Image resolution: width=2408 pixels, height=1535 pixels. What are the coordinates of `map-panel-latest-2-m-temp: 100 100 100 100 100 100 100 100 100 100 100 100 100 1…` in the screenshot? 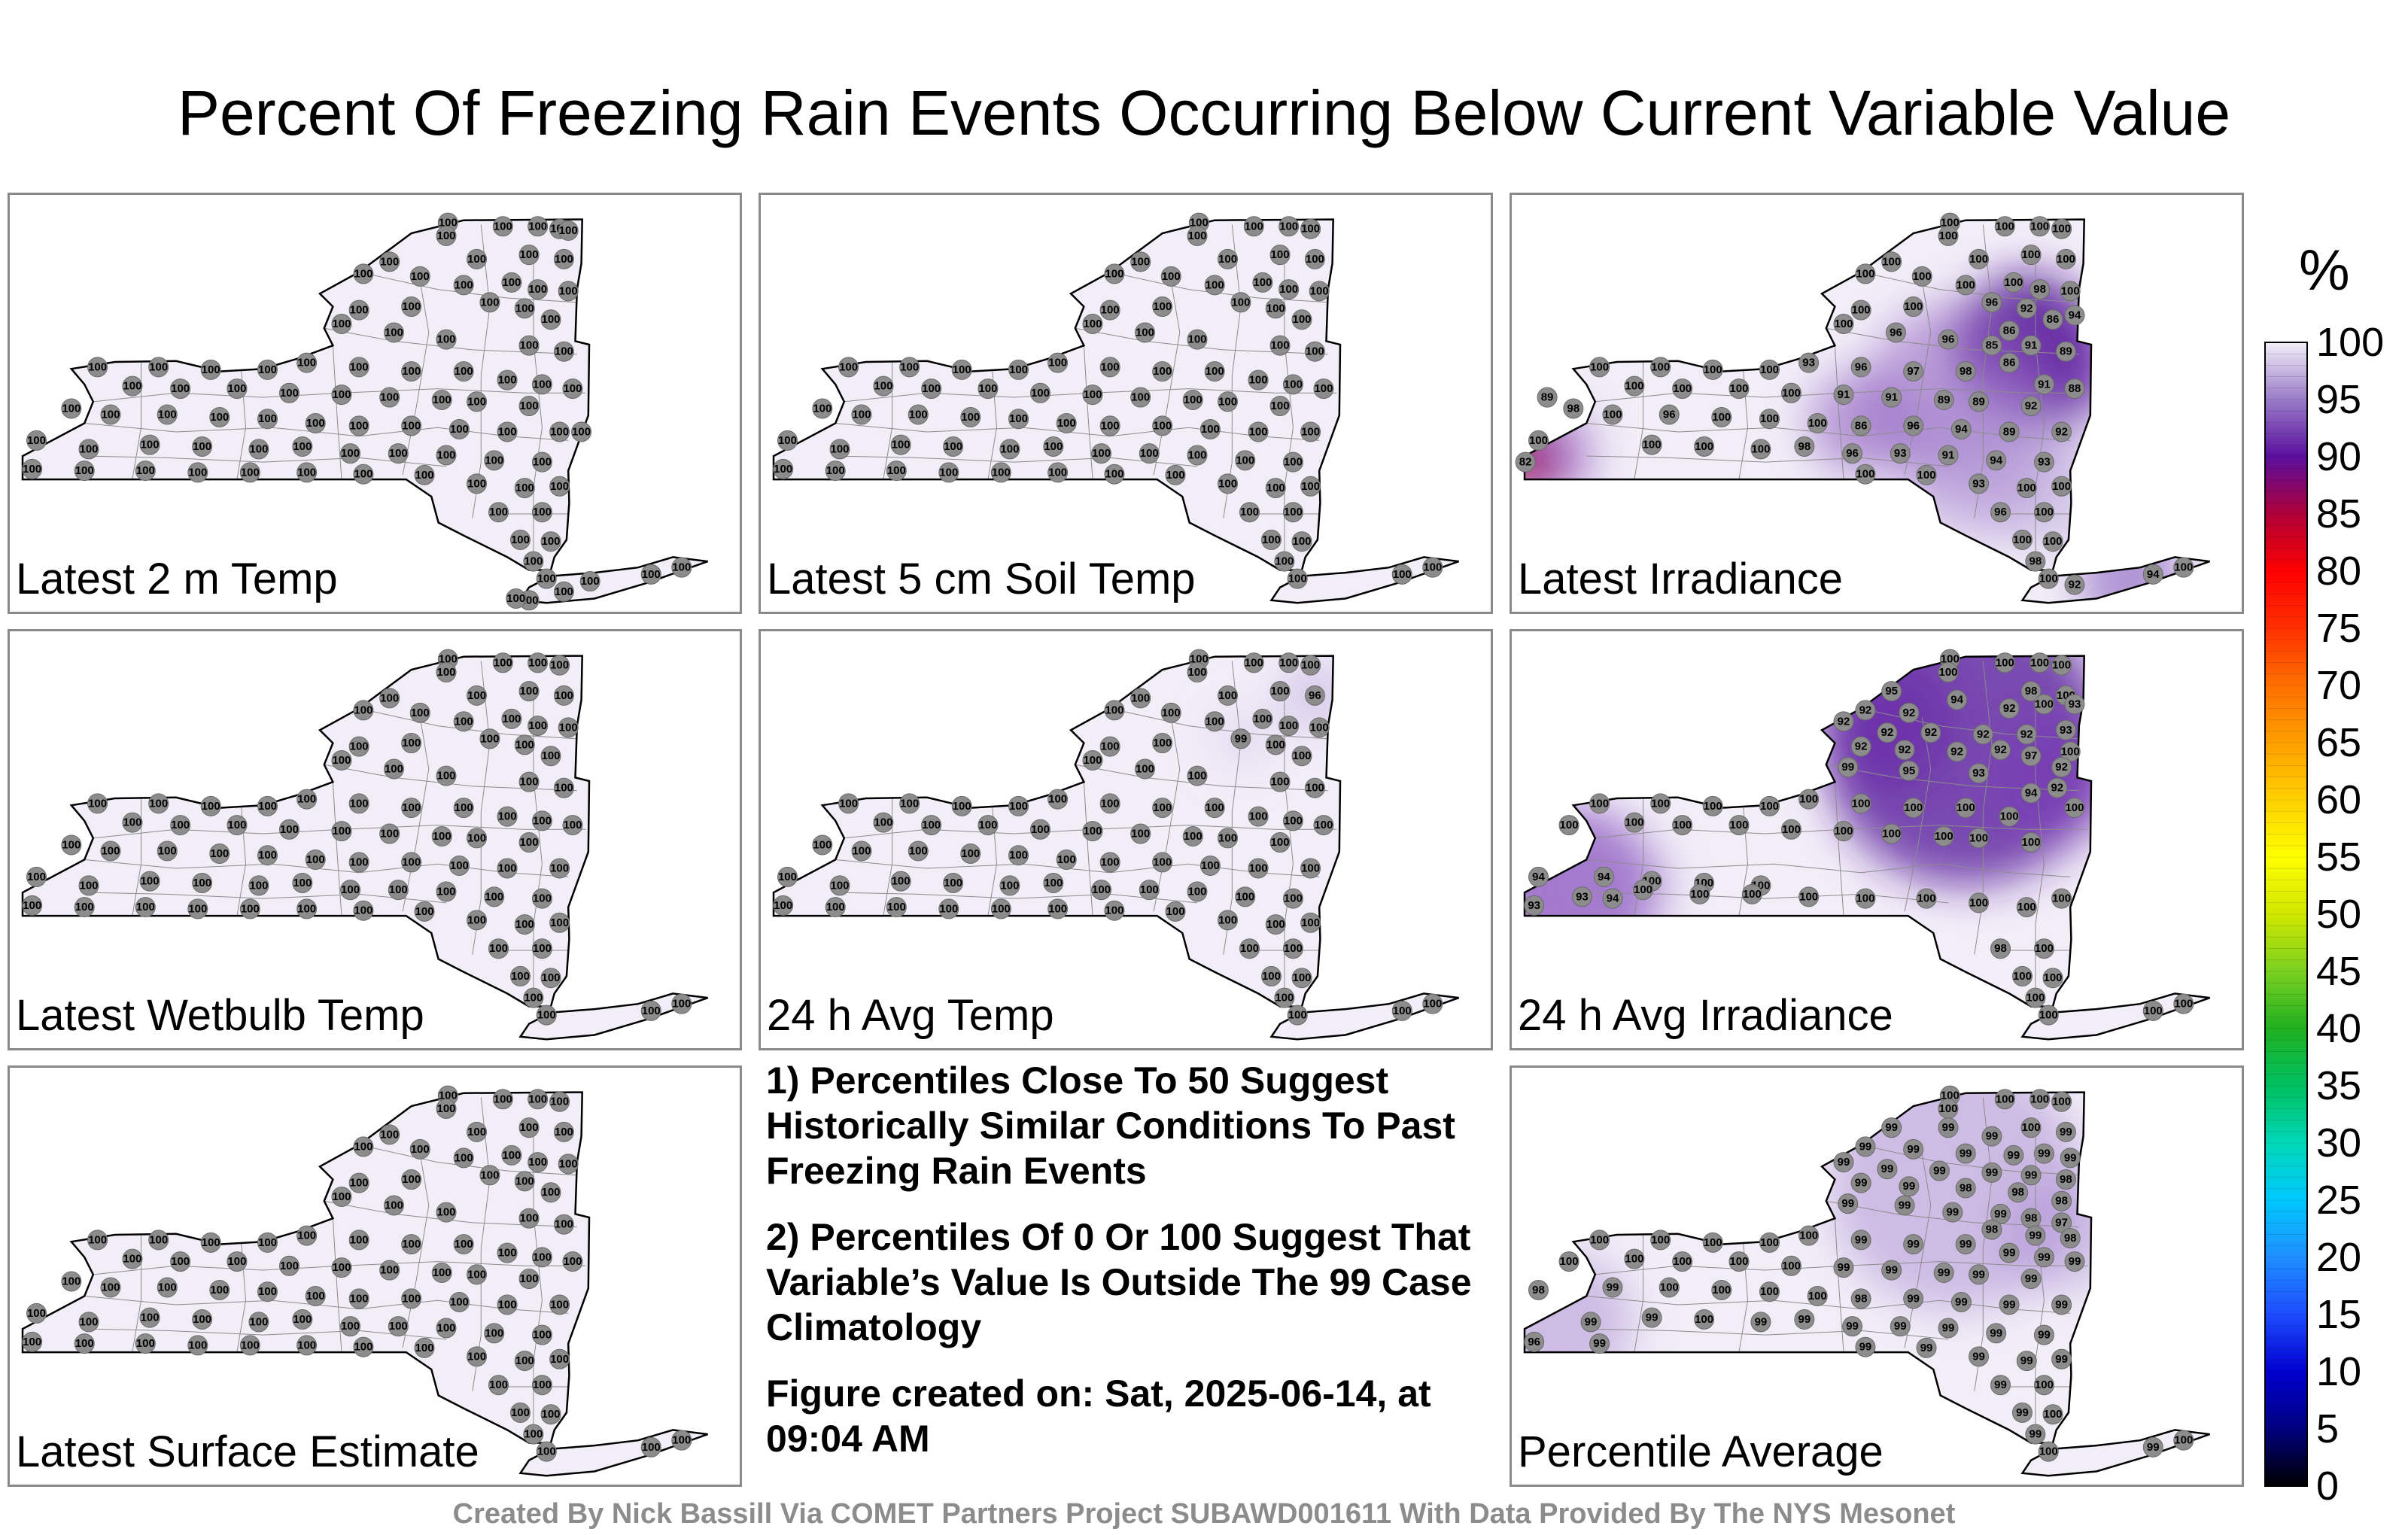 It's located at (375, 403).